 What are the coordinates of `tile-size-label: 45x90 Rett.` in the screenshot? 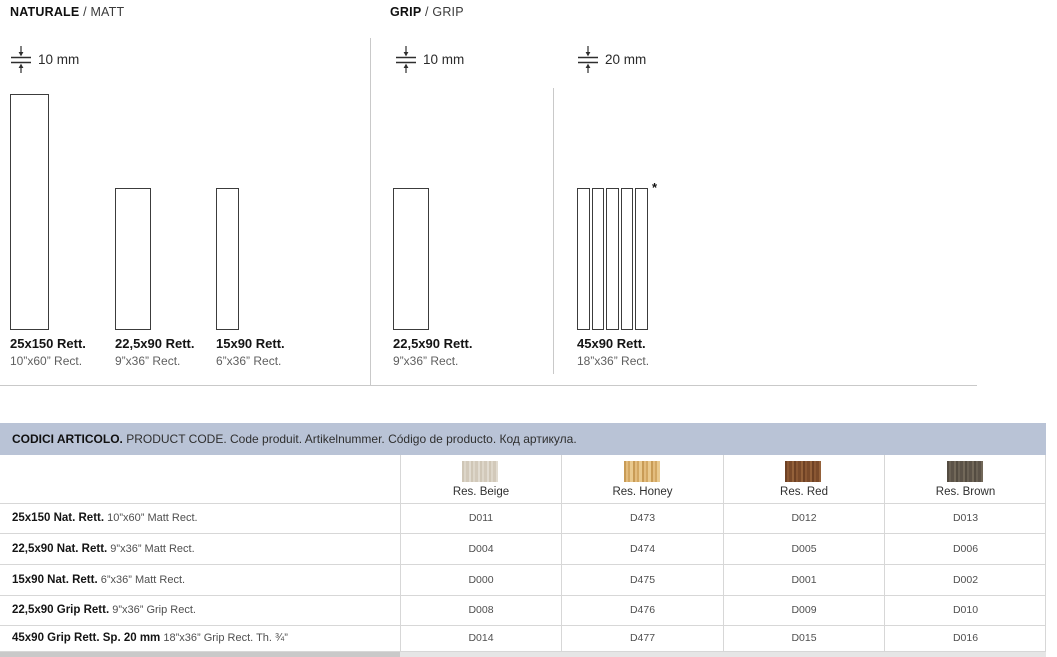 It's located at (611, 343).